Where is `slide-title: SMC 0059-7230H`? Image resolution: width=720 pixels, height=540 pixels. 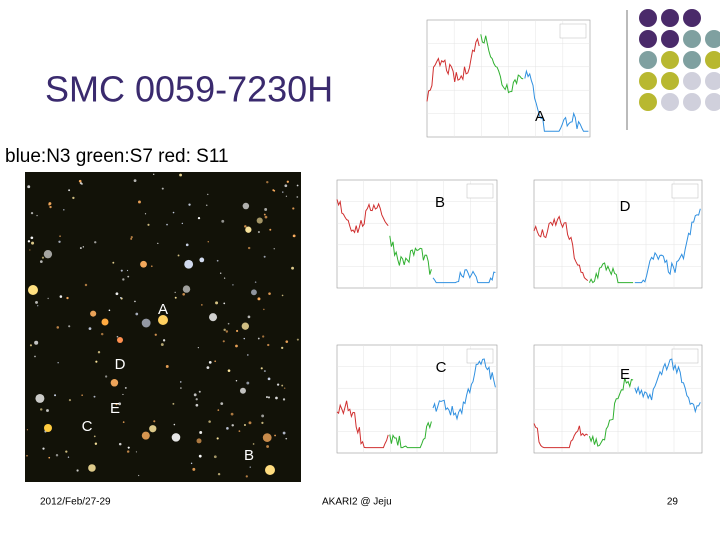 slide-title: SMC 0059-7230H is located at coordinates (189, 89).